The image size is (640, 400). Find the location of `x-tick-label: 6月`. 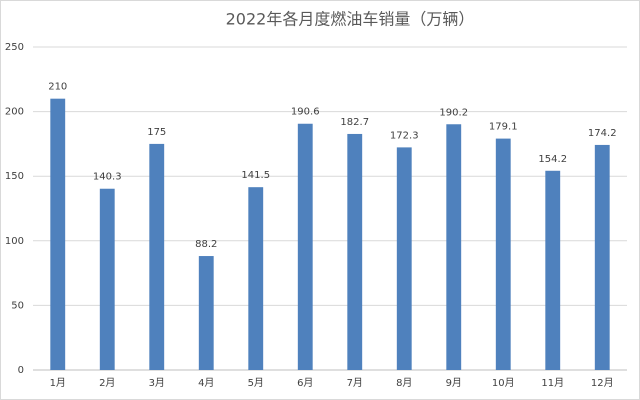

x-tick-label: 6月 is located at coordinates (305, 383).